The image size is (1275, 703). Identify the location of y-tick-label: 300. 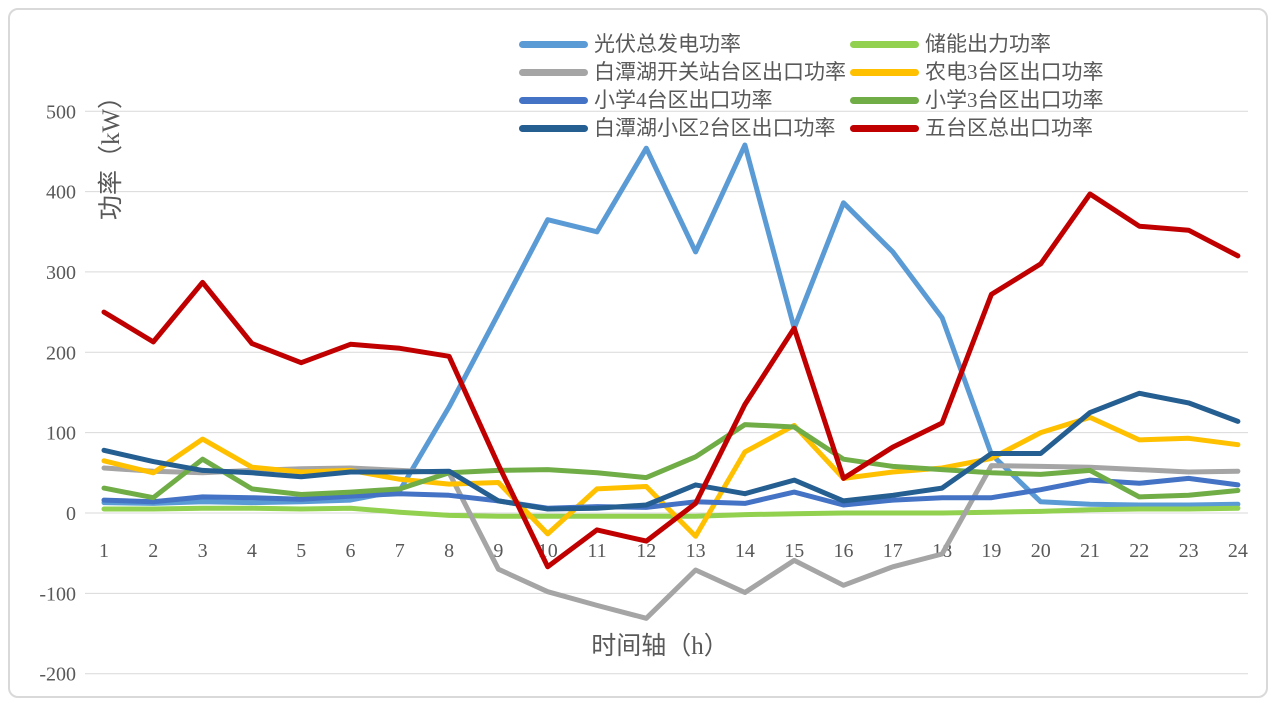
(61, 273).